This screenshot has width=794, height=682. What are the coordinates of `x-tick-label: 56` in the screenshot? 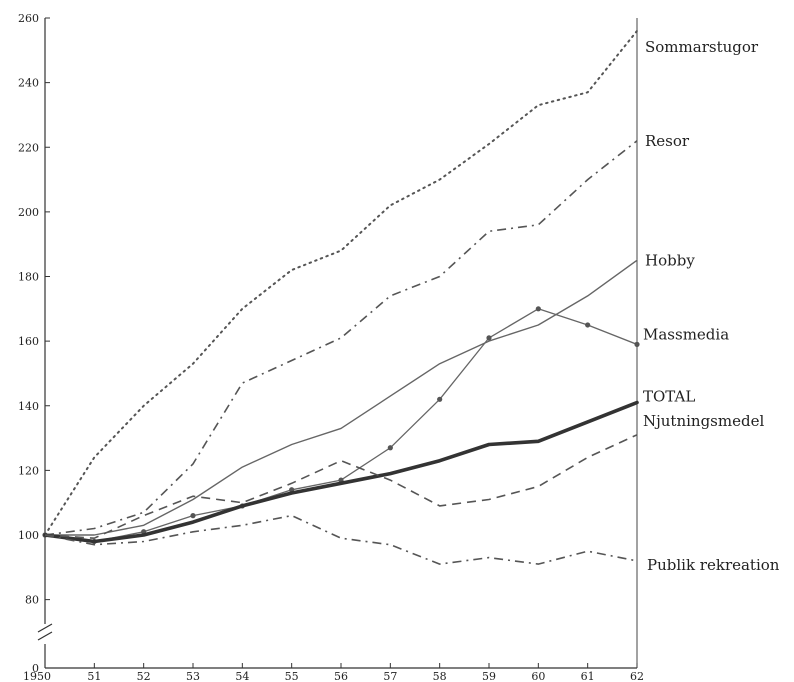 It's located at (341, 676).